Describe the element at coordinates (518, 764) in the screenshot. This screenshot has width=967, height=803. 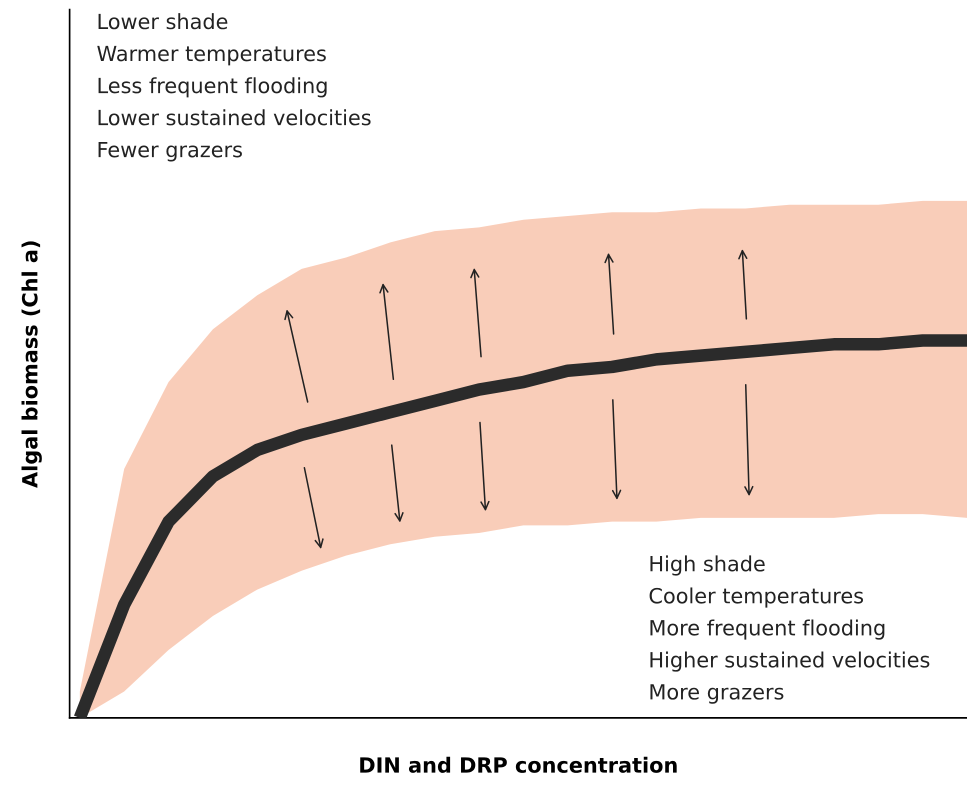
I see `x-axis-title: DIN and DRP concentration` at that location.